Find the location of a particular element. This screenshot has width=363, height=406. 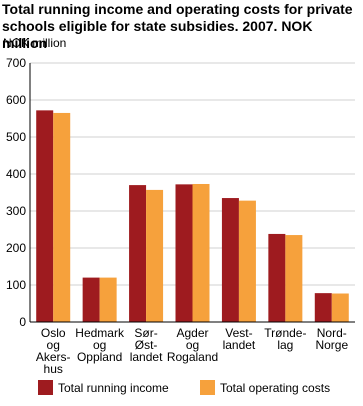

x-tick-label: Nord-Norge is located at coordinates (331, 339).